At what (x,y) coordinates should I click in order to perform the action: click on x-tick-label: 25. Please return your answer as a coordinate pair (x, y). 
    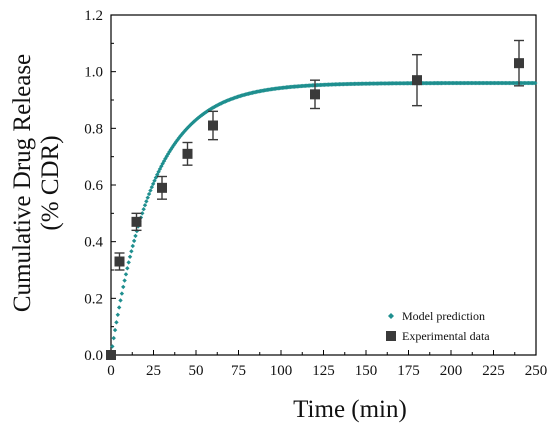
    Looking at the image, I should click on (153, 371).